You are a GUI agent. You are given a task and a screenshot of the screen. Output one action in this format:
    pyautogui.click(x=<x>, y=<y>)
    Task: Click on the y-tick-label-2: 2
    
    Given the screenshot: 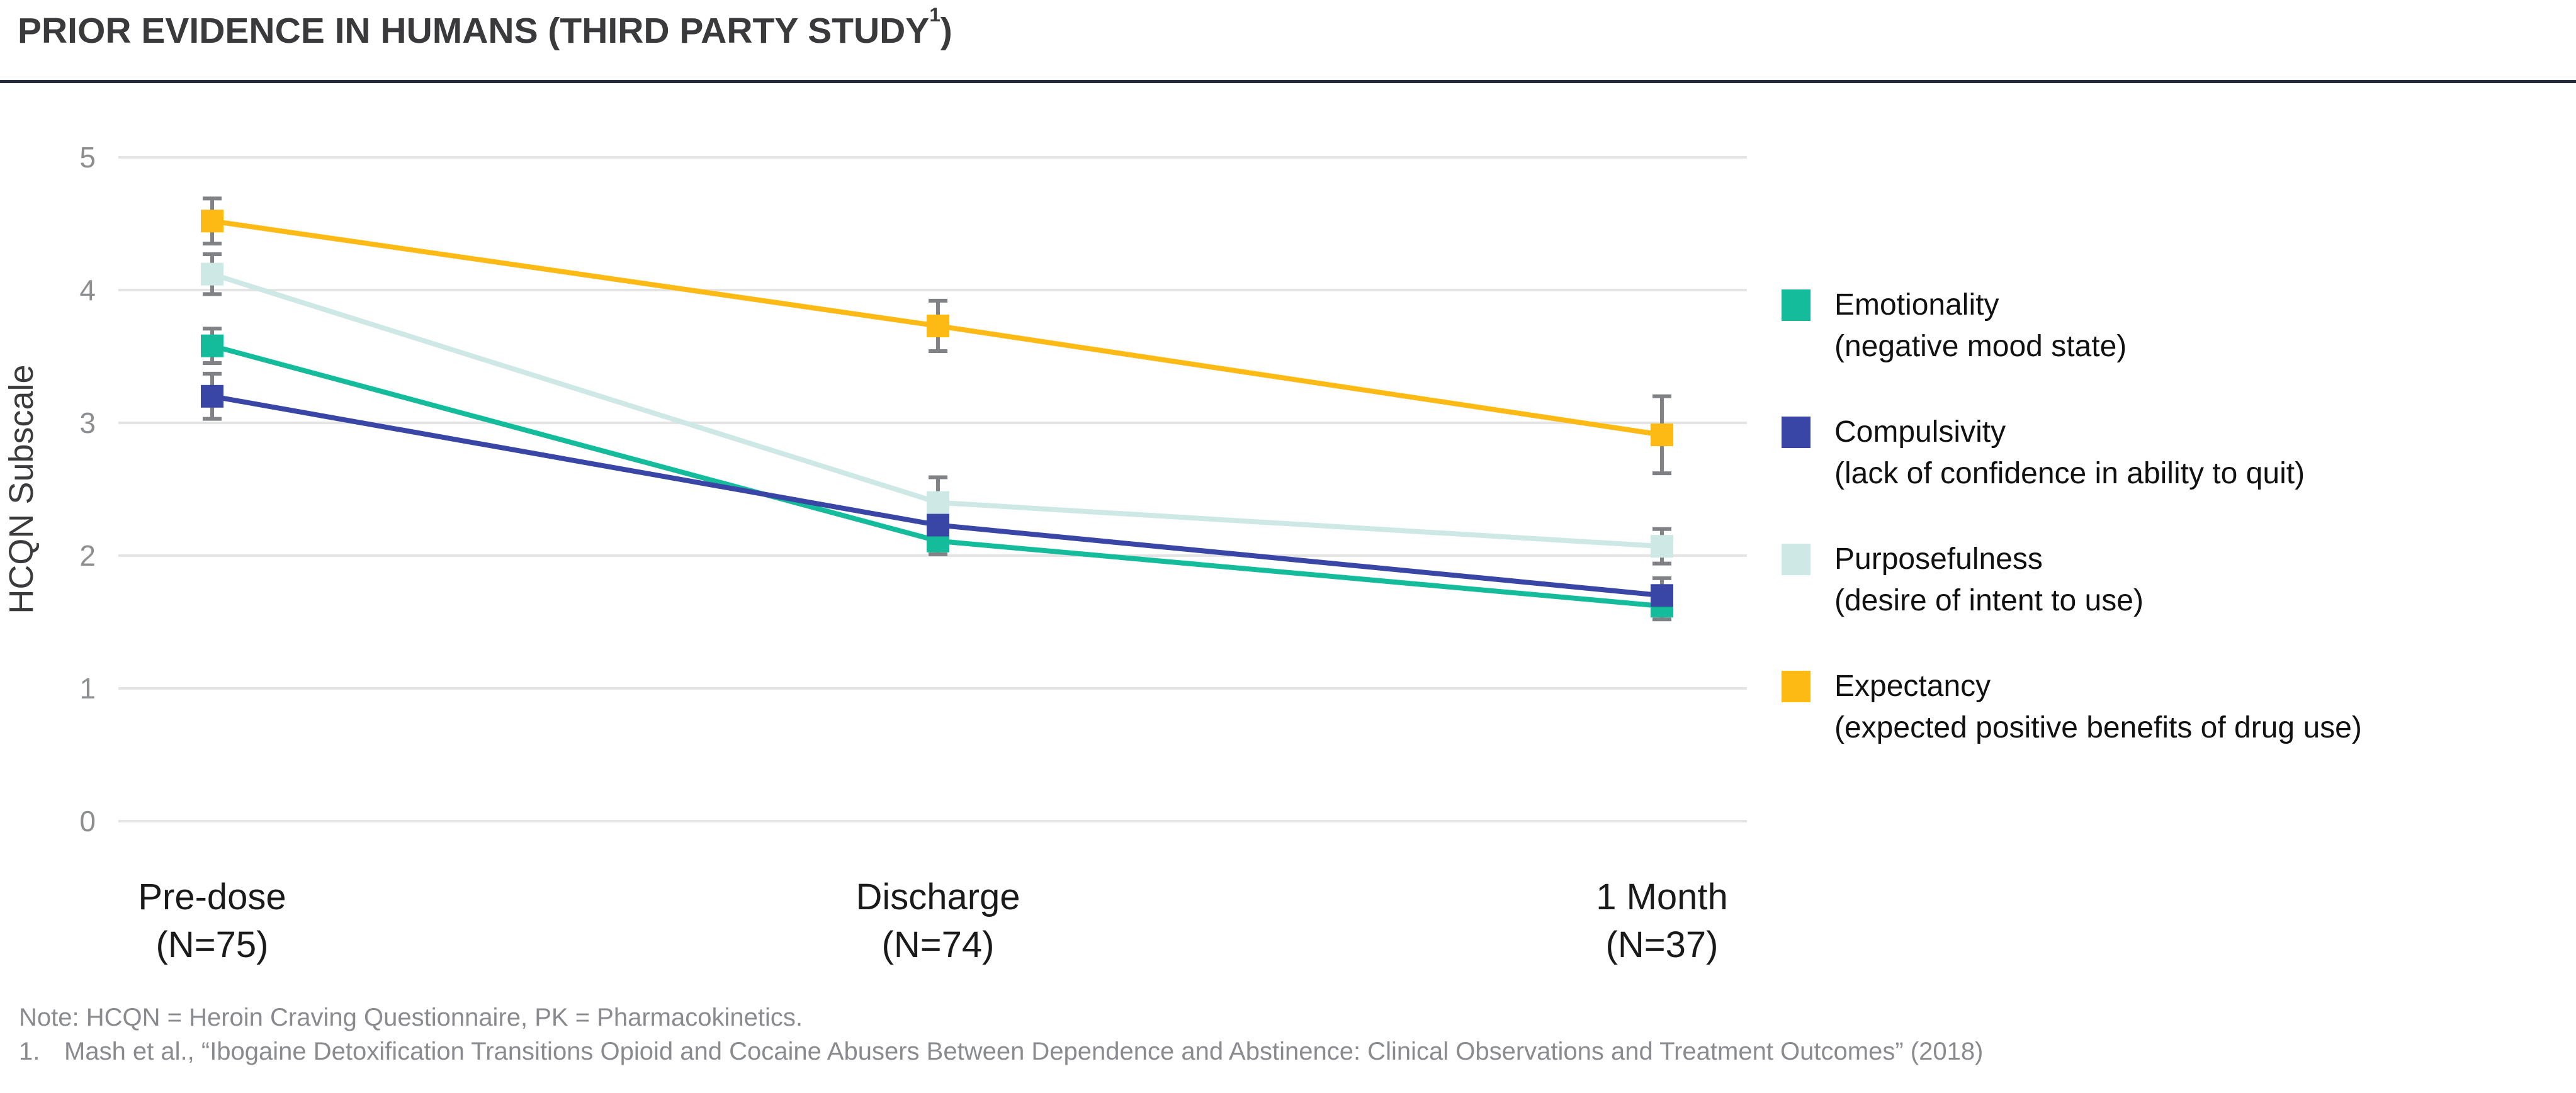 What is the action you would take?
    pyautogui.click(x=87, y=555)
    